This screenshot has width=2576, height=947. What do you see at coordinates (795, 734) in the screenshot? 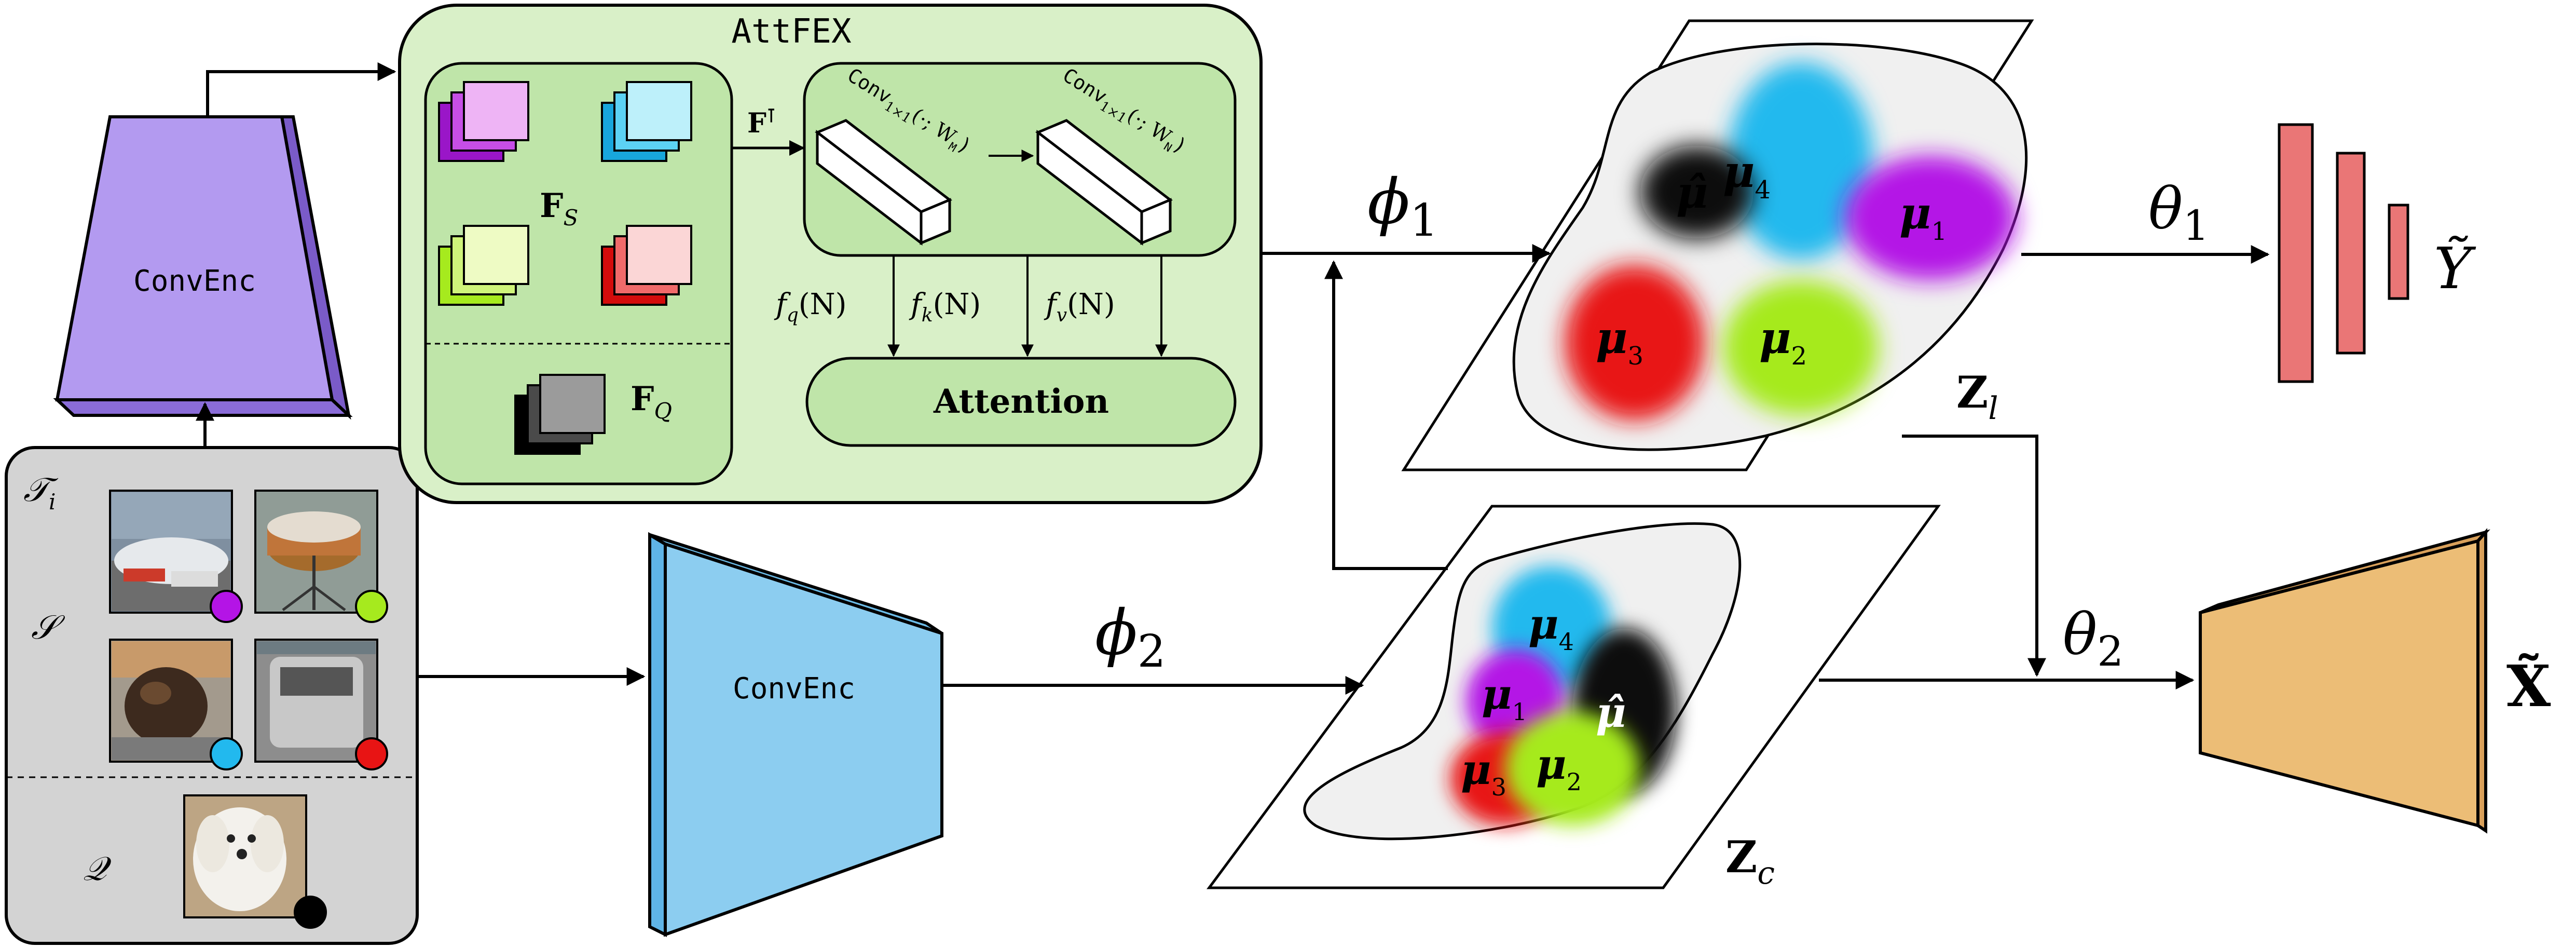
I see `conv-encoder-bottom: ConvEnc` at bounding box center [795, 734].